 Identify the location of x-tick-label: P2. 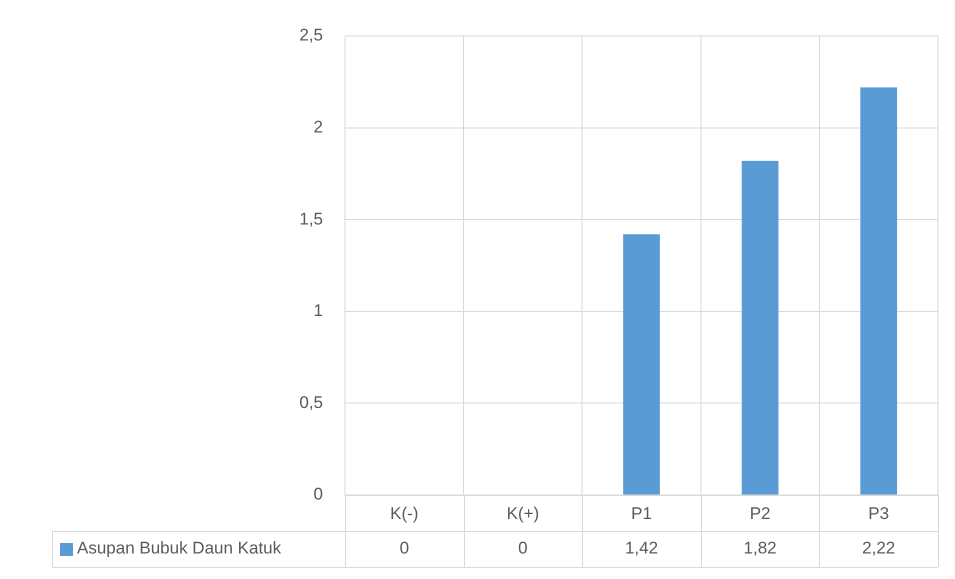
(760, 513).